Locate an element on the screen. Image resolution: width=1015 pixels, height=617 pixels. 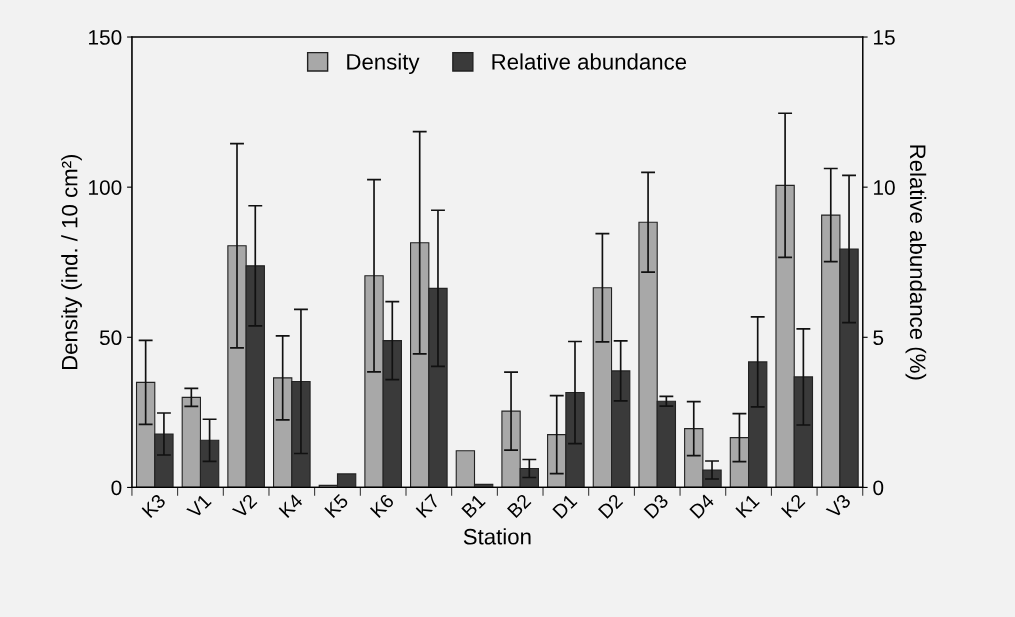
y-tick-label: 50 is located at coordinates (110, 338).